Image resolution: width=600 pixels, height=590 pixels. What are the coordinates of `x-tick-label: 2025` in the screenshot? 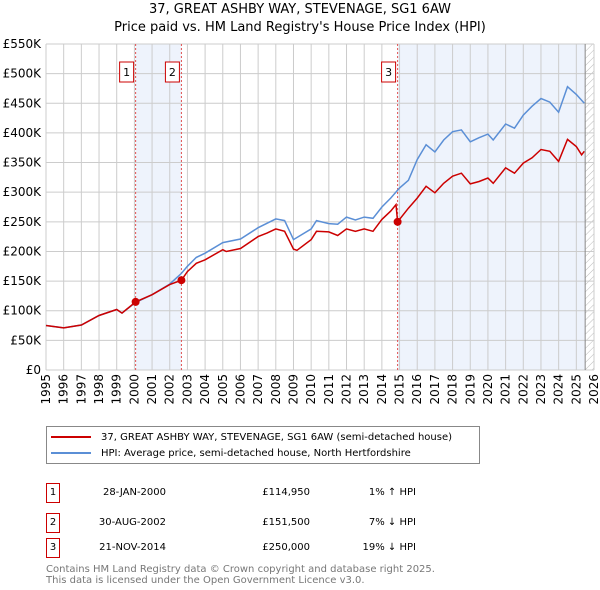 It's located at (576, 389).